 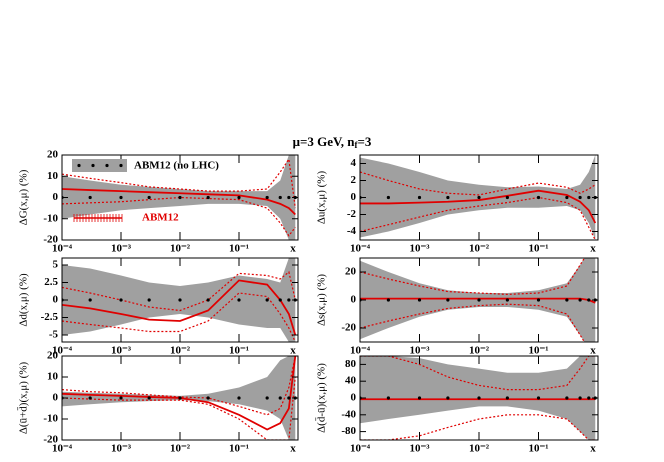 What do you see at coordinates (348, 431) in the screenshot?
I see `y-tick-label: -80` at bounding box center [348, 431].